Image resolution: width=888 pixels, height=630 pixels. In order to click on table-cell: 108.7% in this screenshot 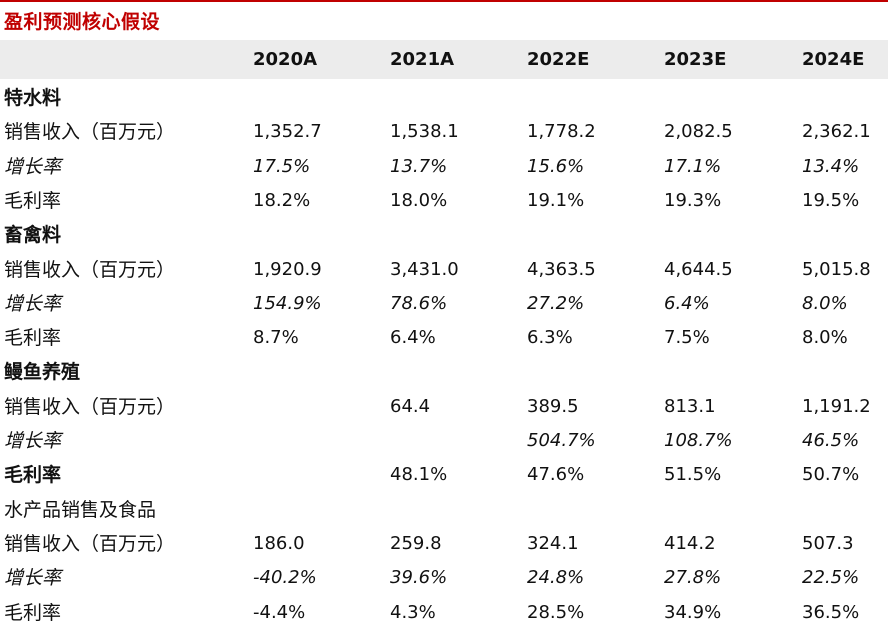, I will do `click(698, 440)`.